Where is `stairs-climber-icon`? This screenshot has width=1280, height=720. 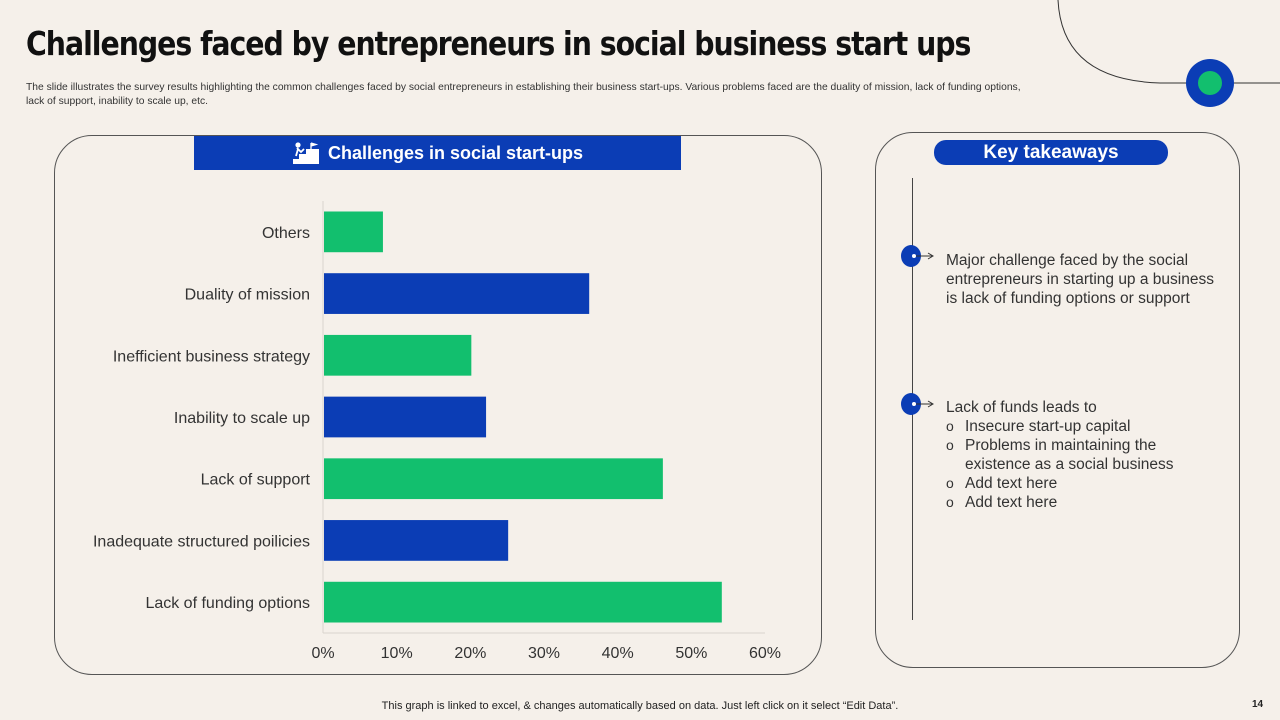 stairs-climber-icon is located at coordinates (305, 153).